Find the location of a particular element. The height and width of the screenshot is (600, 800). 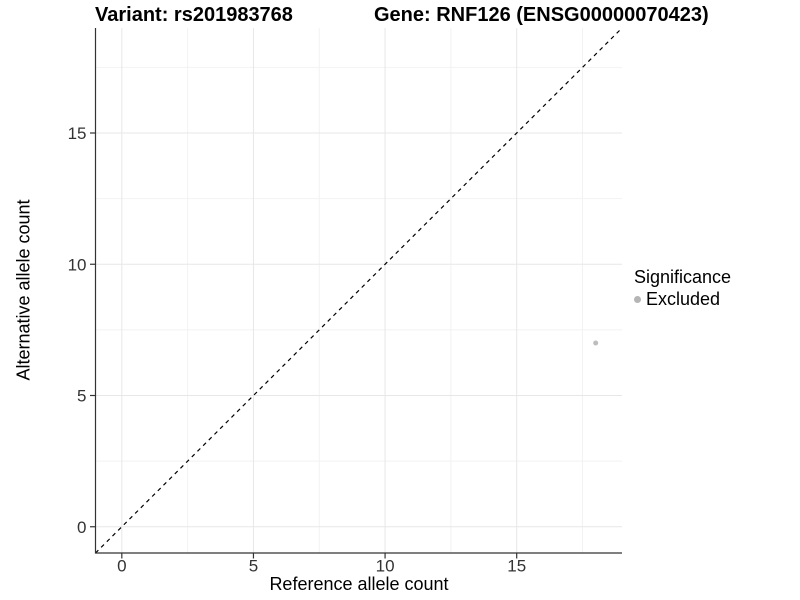

legend: Significance Excluded is located at coordinates (682, 288).